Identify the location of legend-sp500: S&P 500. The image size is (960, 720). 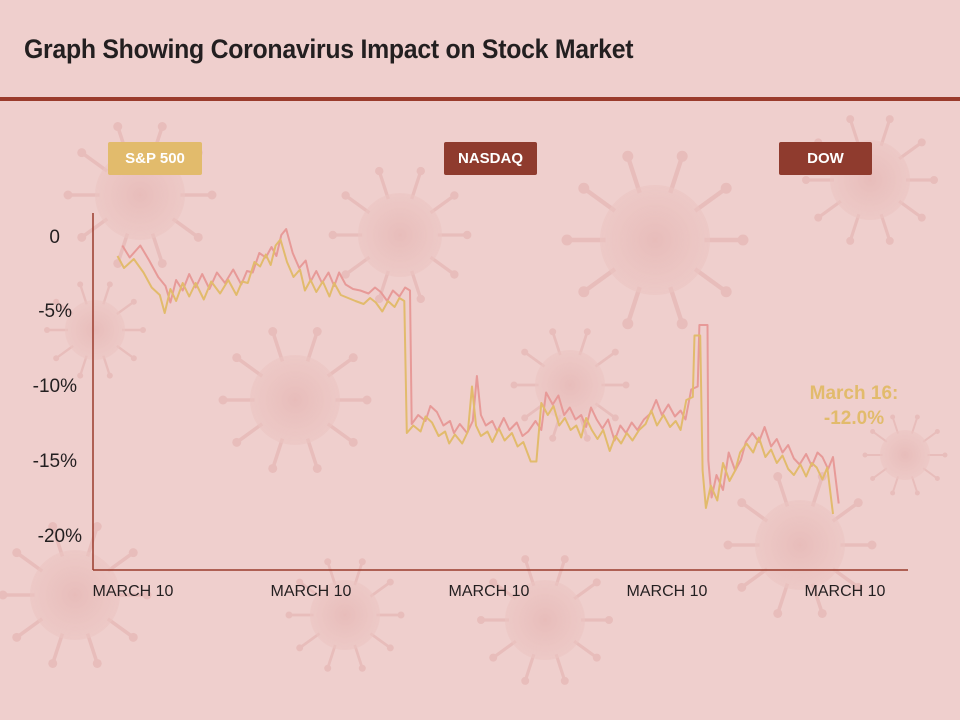
(155, 158).